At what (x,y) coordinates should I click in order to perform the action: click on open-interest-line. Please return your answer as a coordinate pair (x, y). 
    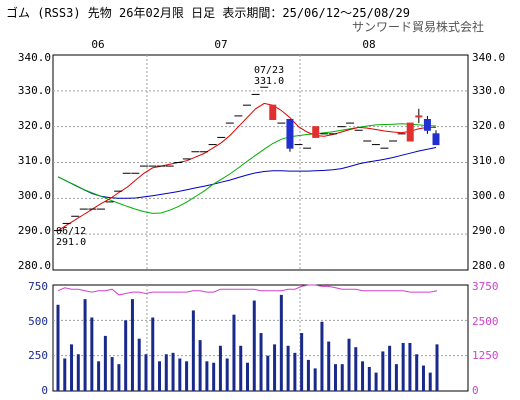
    Looking at the image, I should click on (247, 290).